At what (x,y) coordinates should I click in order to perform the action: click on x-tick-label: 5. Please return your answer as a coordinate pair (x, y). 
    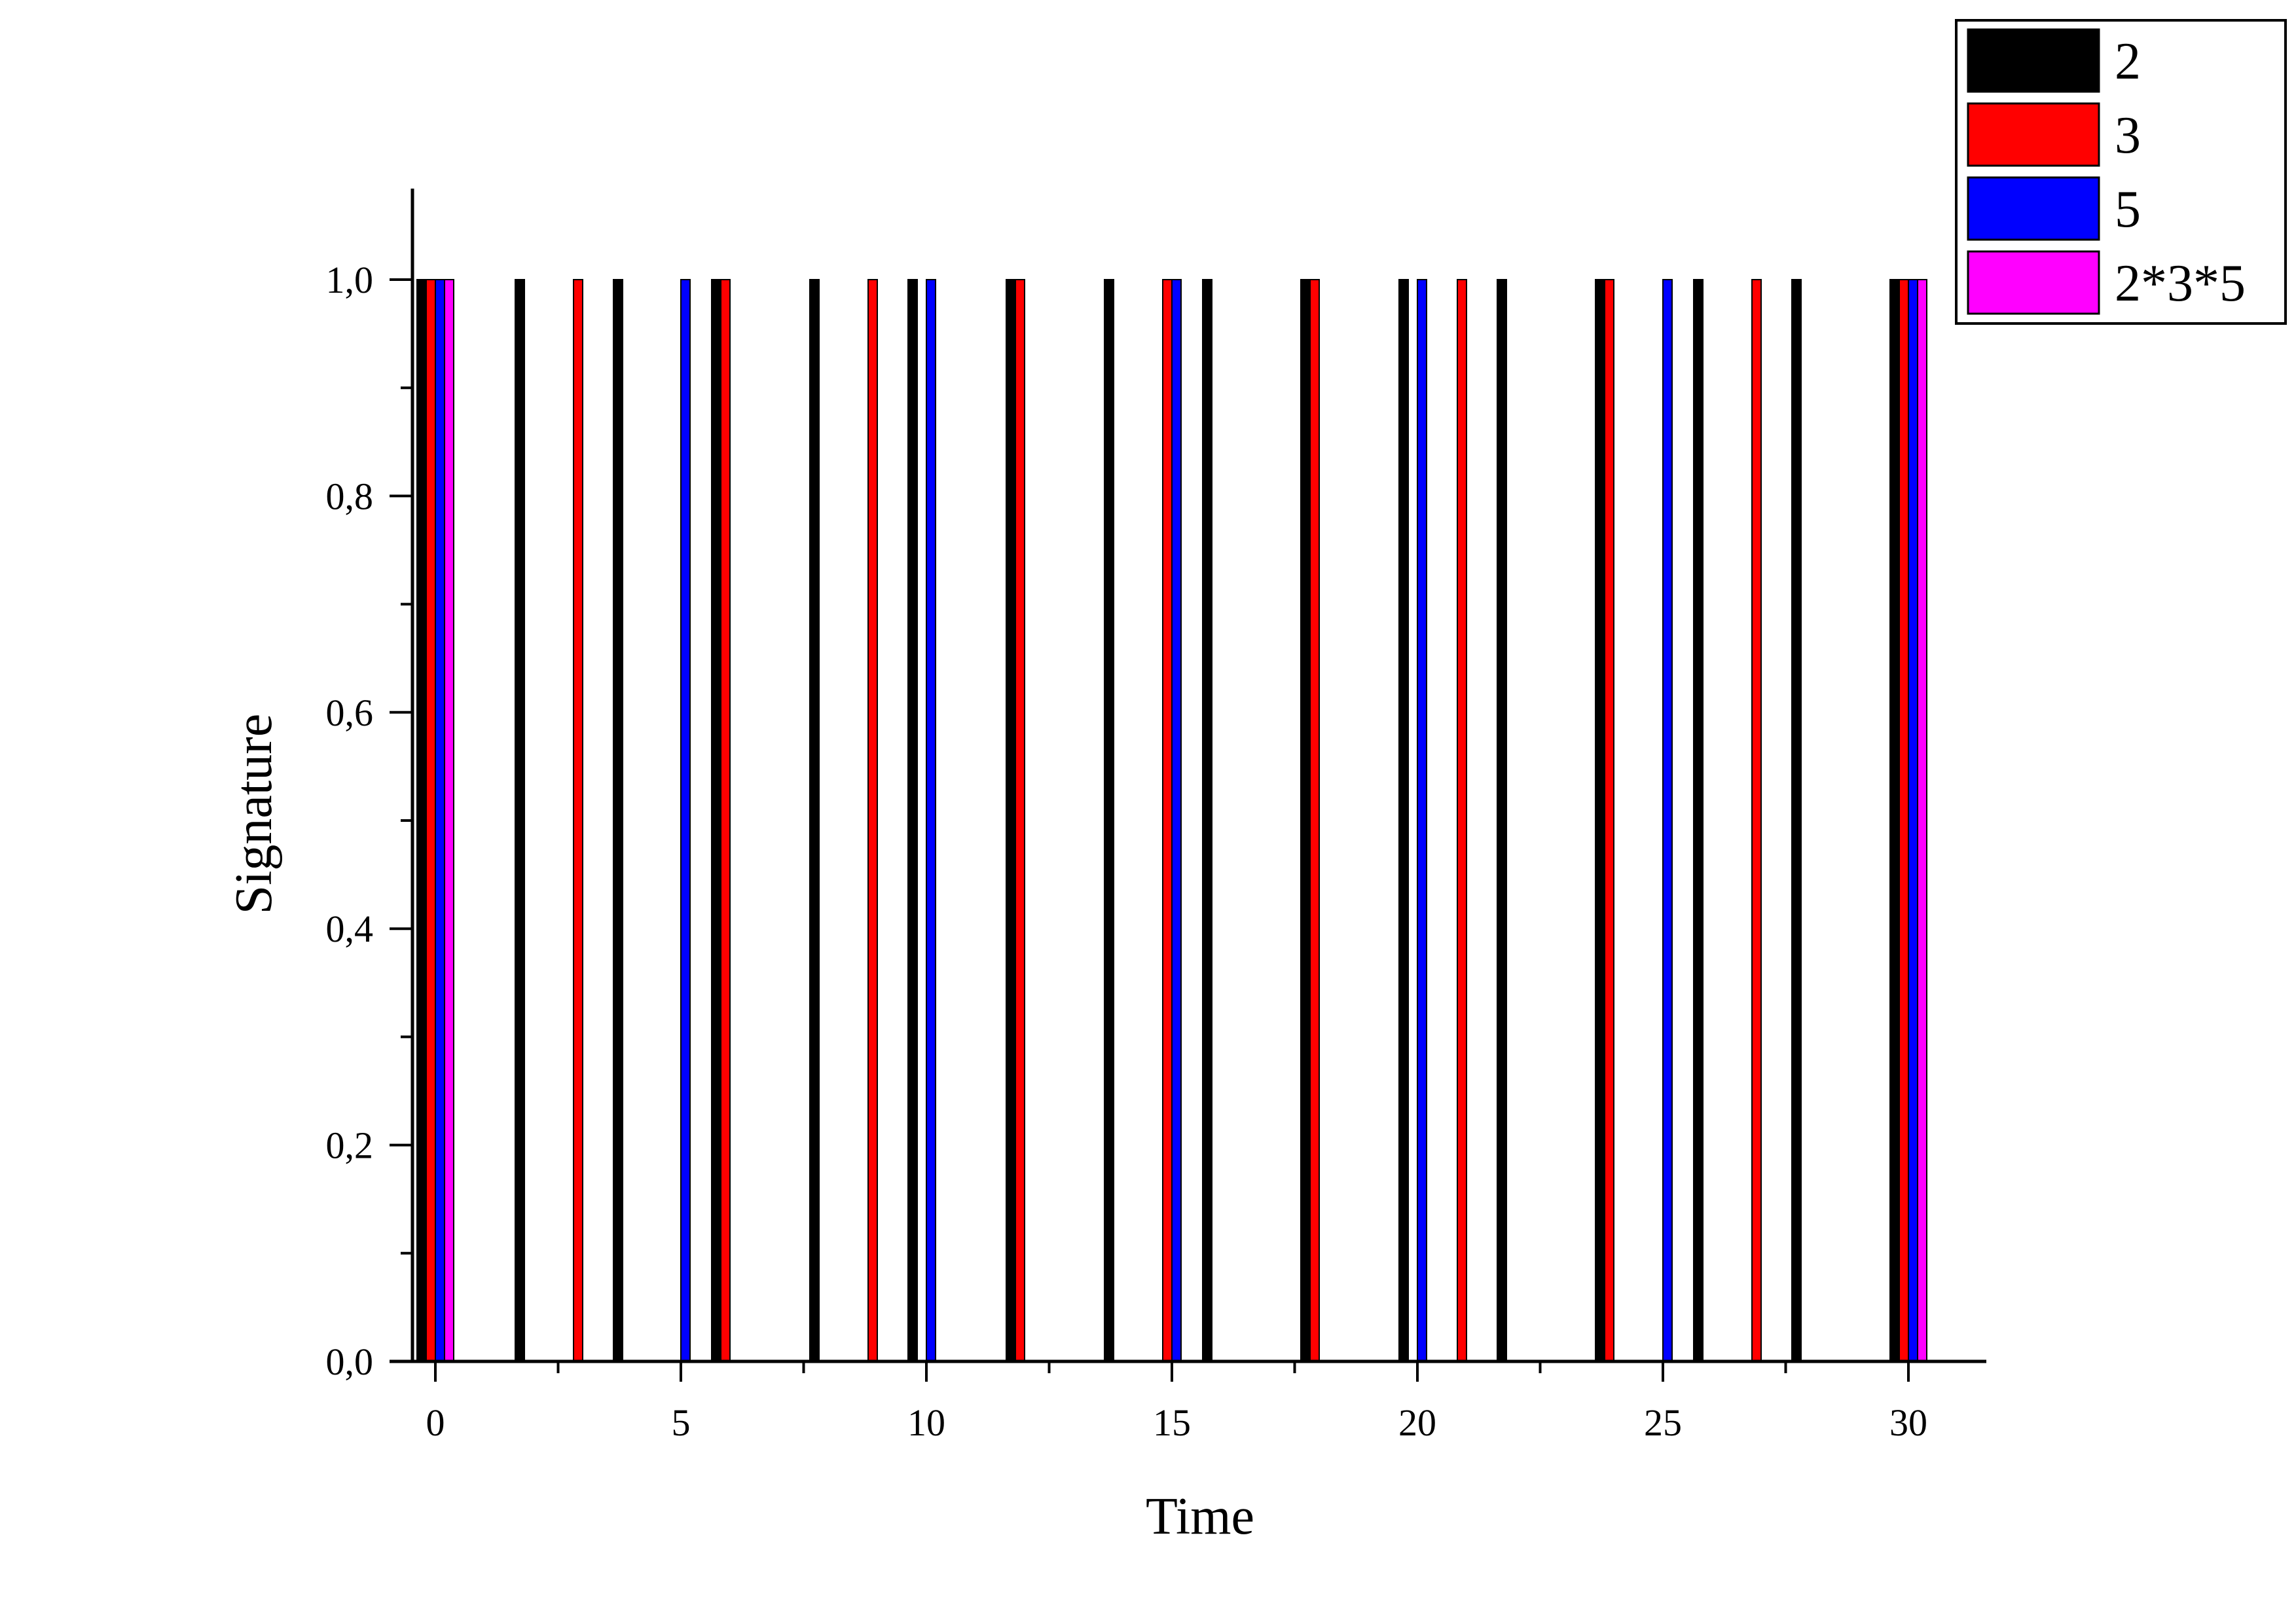
    Looking at the image, I should click on (681, 1422).